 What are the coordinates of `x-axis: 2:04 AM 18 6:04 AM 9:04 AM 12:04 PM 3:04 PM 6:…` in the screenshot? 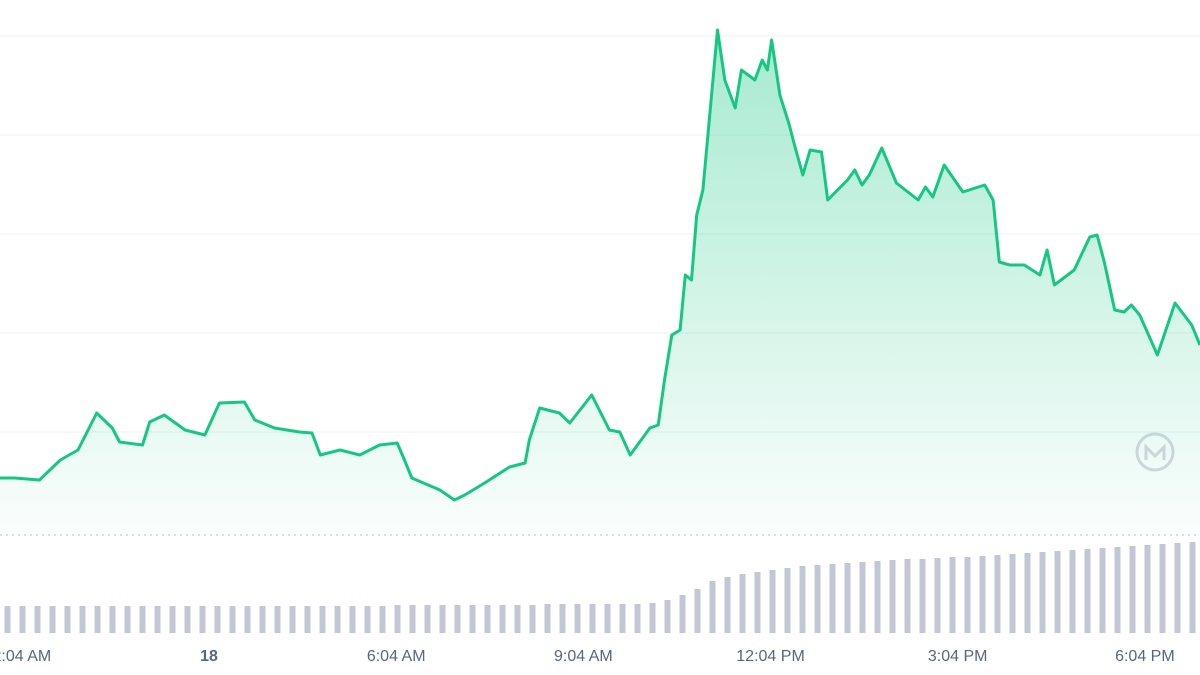 It's located at (587, 656).